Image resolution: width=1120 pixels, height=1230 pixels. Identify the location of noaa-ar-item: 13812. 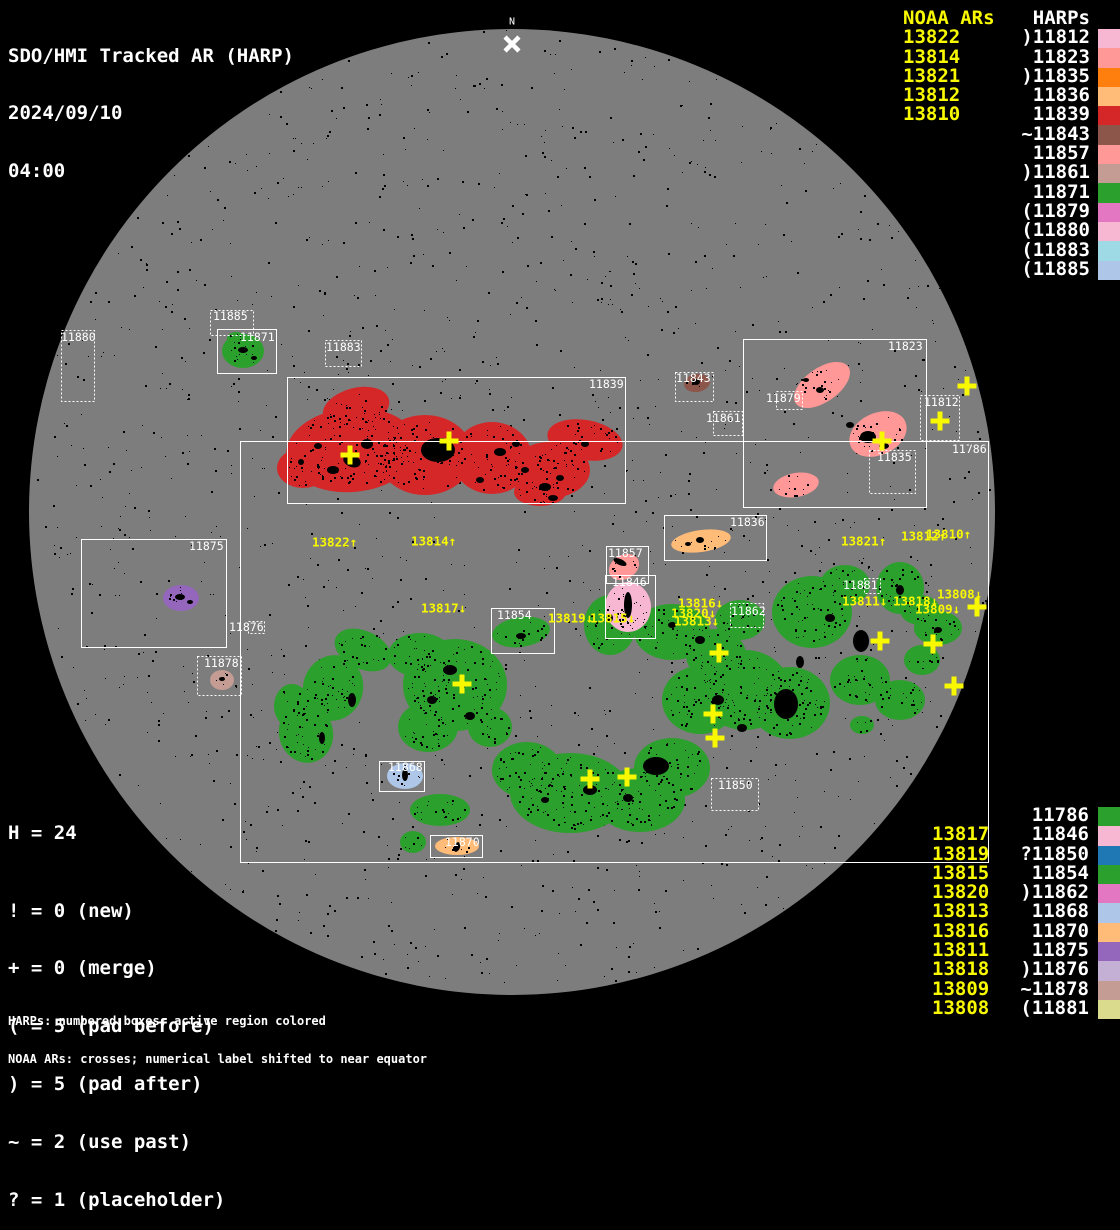
(932, 95).